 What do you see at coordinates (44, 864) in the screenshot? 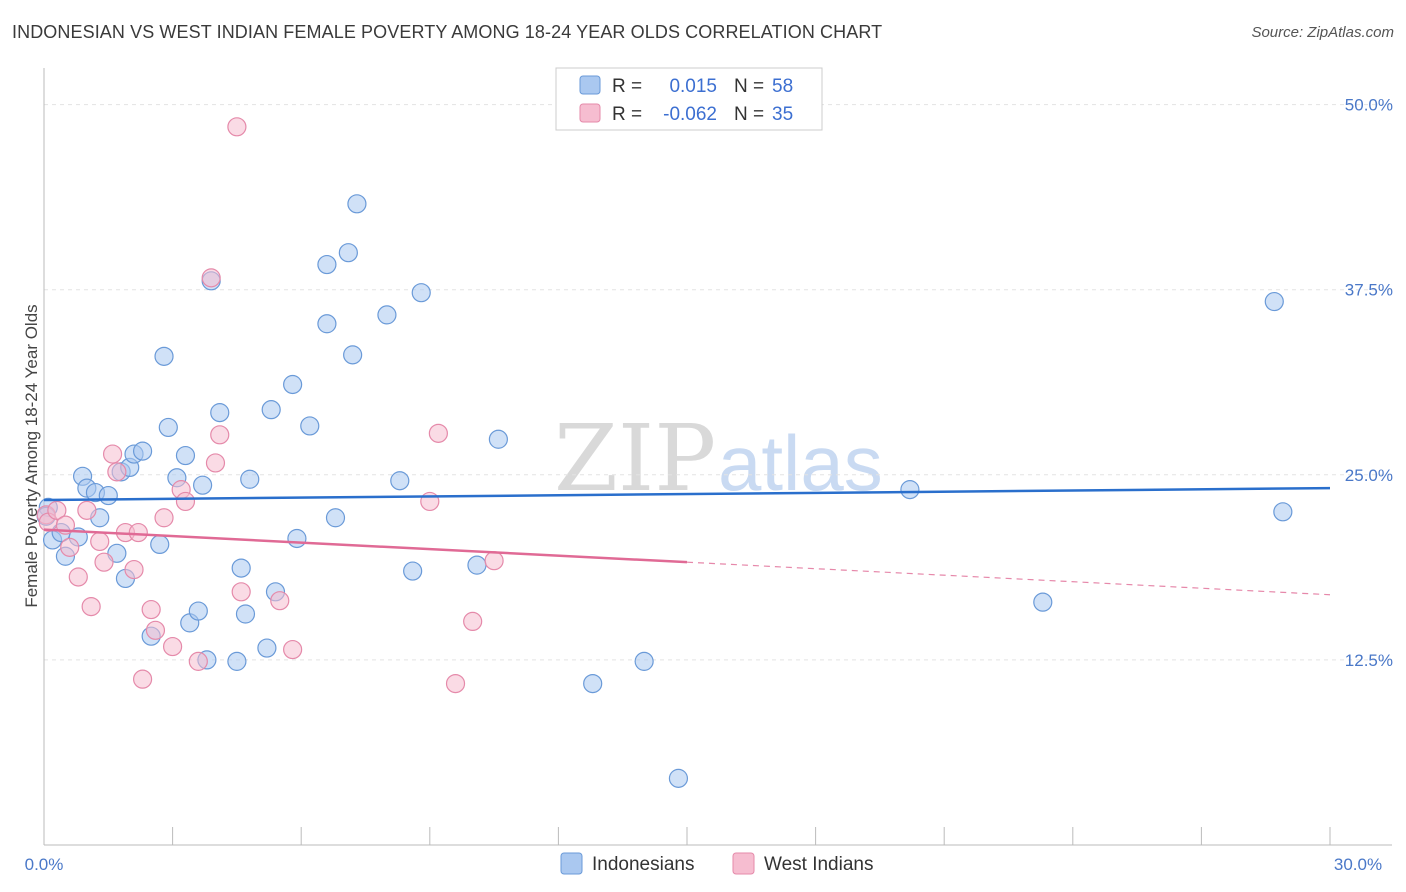
I see `x-tick-label-0: 0.0%` at bounding box center [44, 864].